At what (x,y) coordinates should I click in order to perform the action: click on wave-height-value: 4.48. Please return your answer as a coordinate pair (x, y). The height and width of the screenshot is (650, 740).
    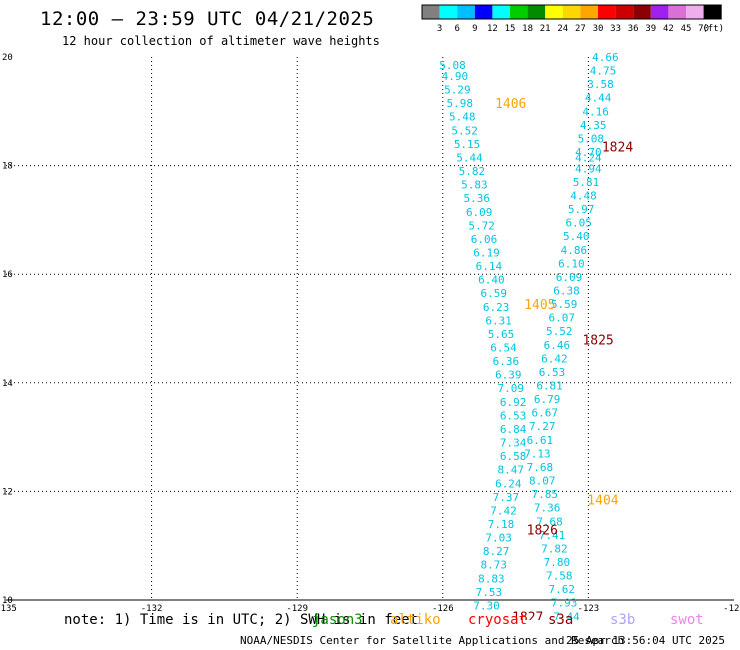
    Looking at the image, I should click on (583, 195).